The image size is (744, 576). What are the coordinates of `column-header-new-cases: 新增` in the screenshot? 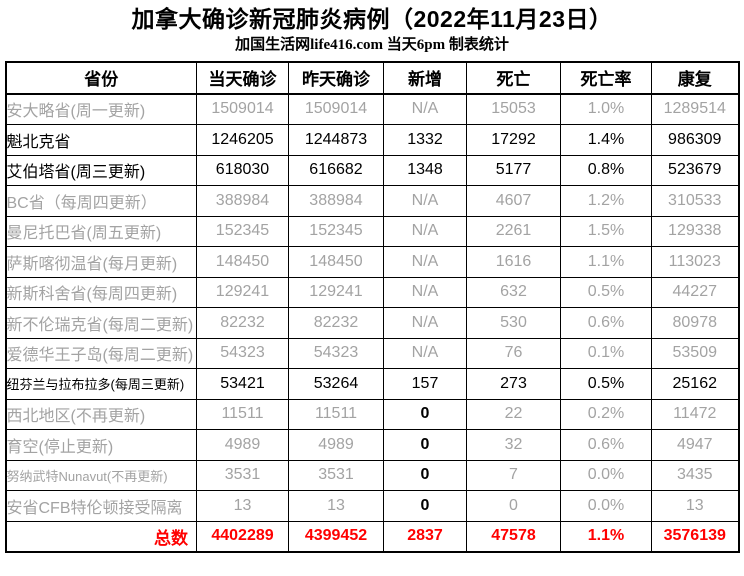 It's located at (425, 78).